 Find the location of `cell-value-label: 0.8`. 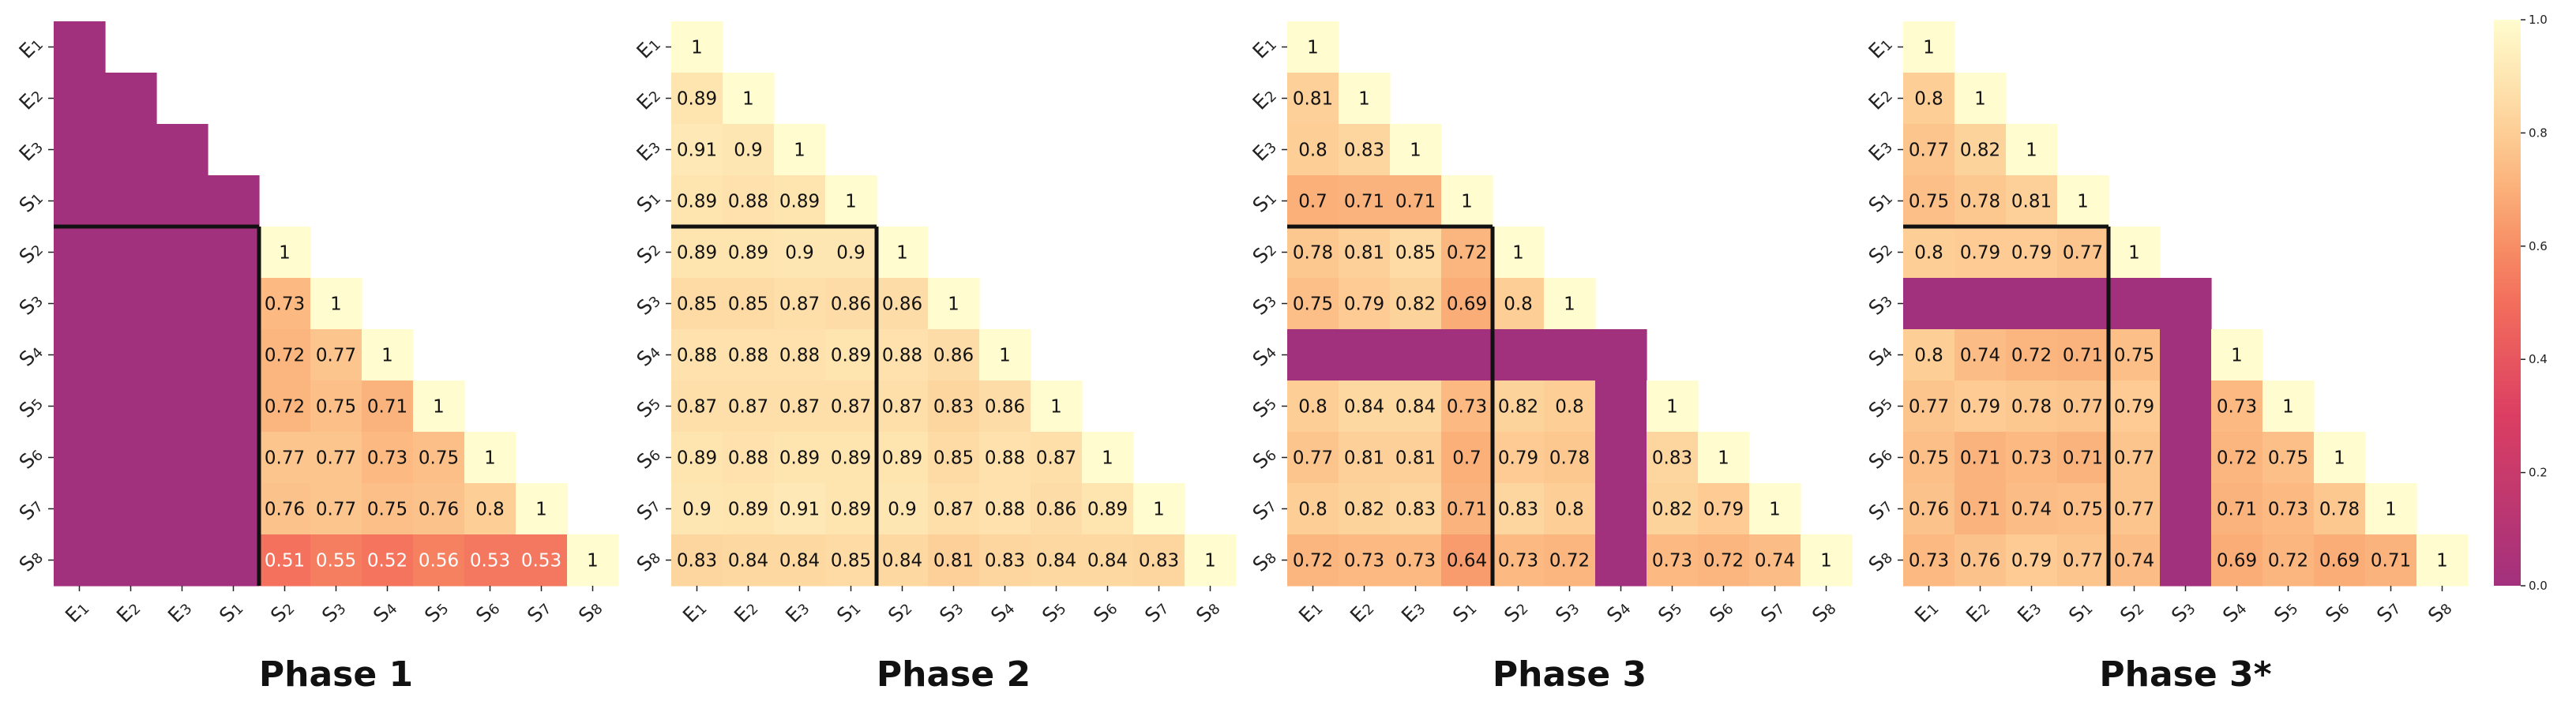

cell-value-label: 0.8 is located at coordinates (490, 510).